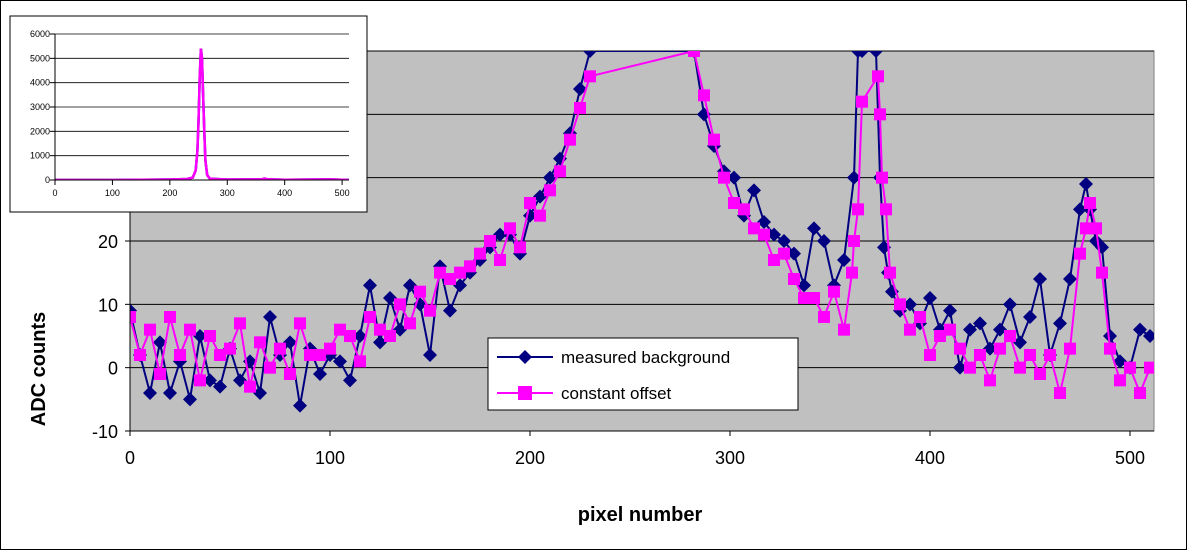 The height and width of the screenshot is (550, 1187). Describe the element at coordinates (227, 193) in the screenshot. I see `inset-x-tick-label: 300` at that location.